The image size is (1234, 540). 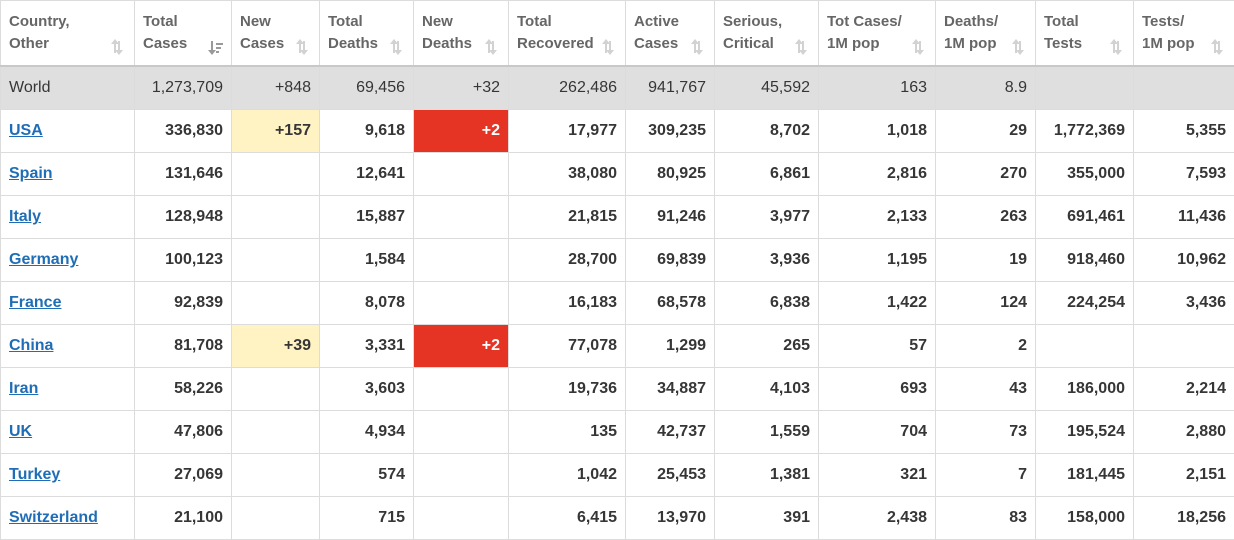 I want to click on sort-descending-icon, so click(x=217, y=45).